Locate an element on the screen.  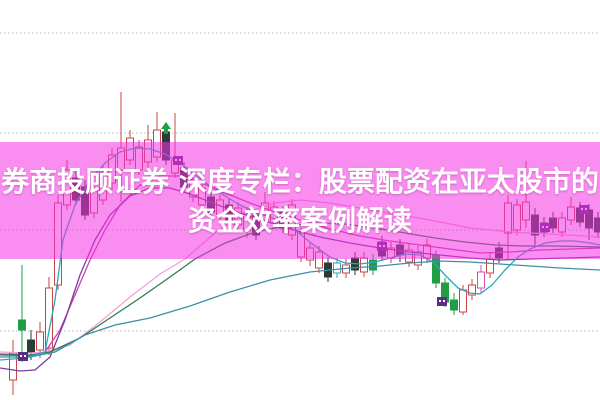
article-title-line2: 资金效率案例解读 is located at coordinates (299, 220).